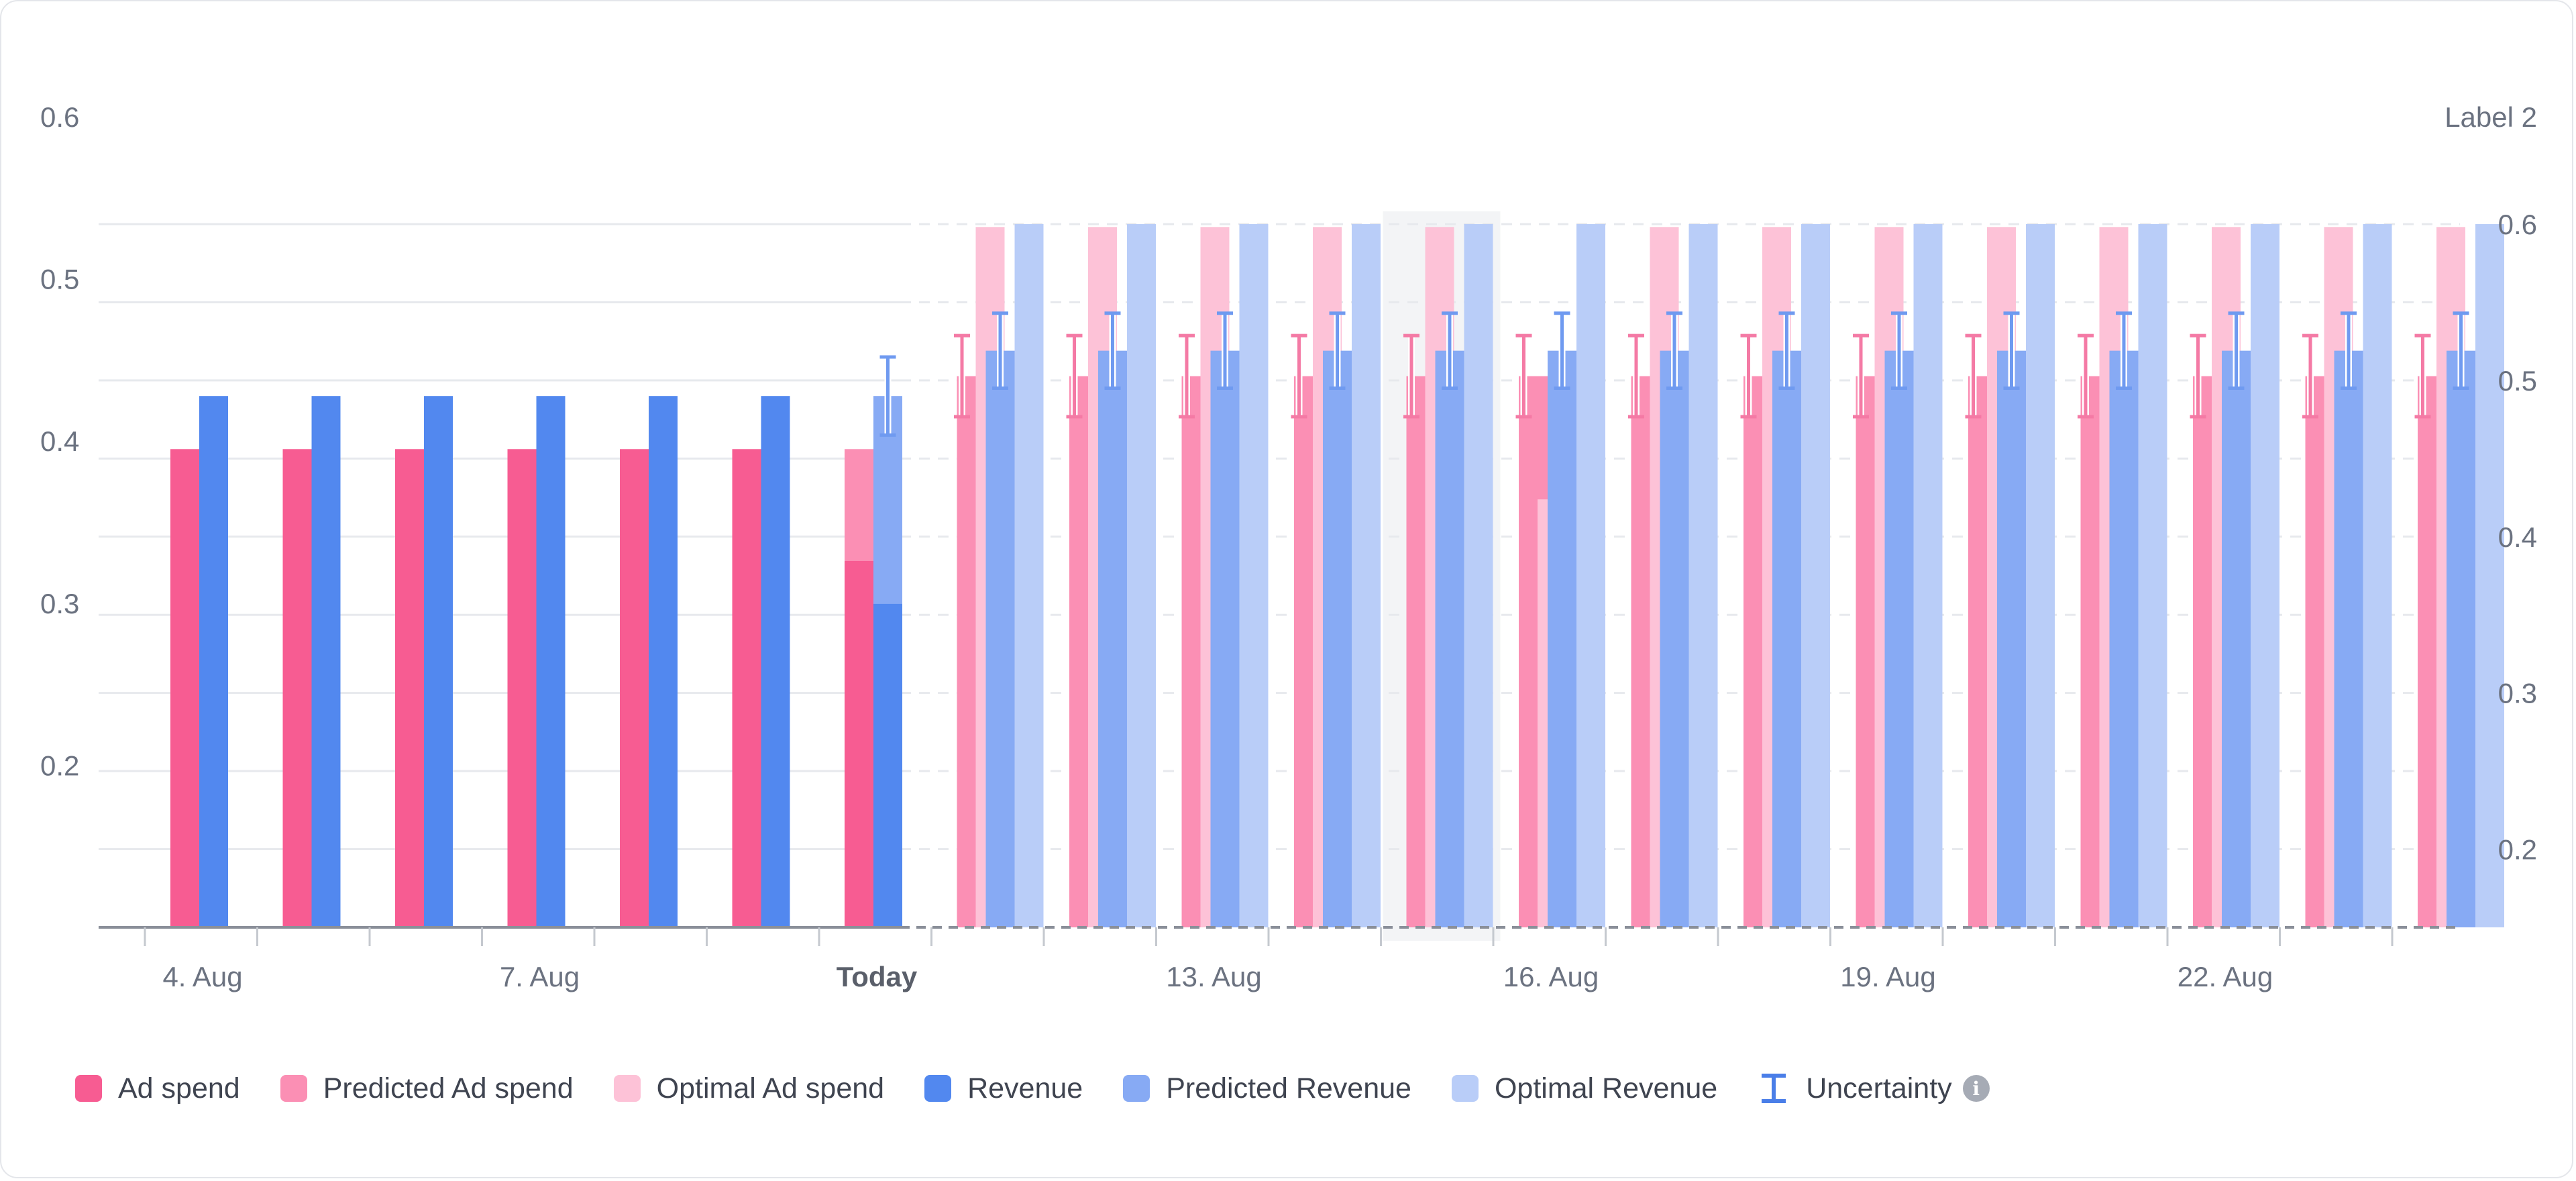 The height and width of the screenshot is (1181, 2576). I want to click on y-left-tick-label: 0.3, so click(59, 603).